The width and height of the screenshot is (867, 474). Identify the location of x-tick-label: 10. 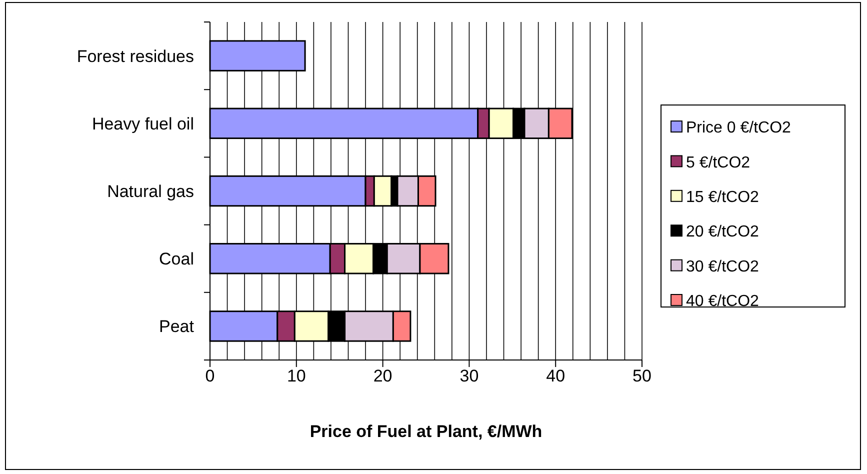
(296, 376).